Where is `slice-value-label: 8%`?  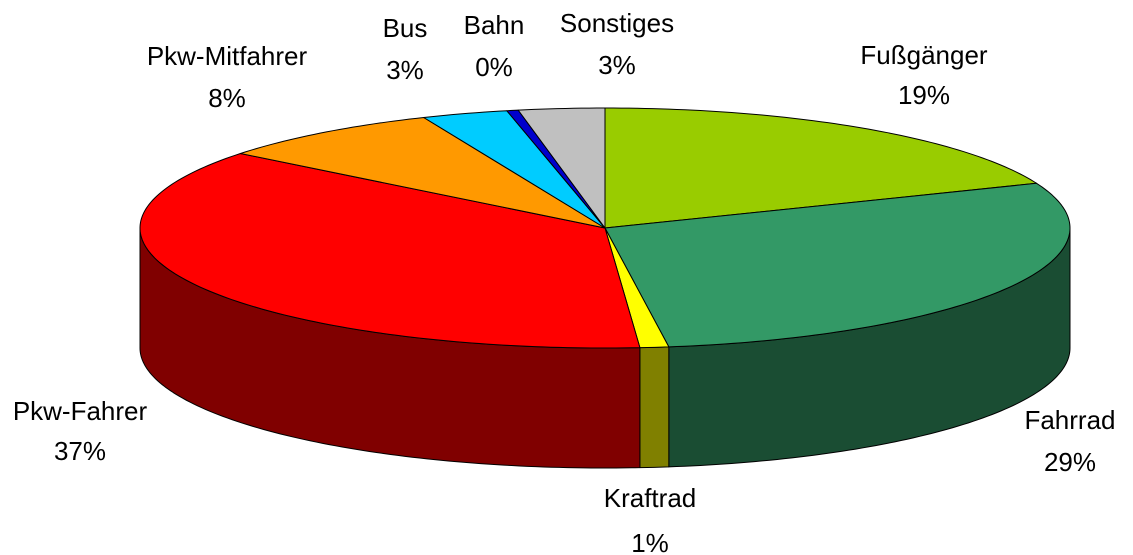
slice-value-label: 8% is located at coordinates (227, 98).